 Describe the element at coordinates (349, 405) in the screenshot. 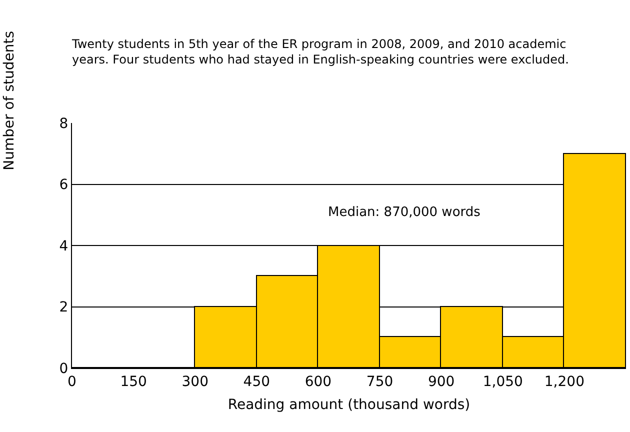

I see `x-axis-title: Reading amount (thousand words)` at that location.